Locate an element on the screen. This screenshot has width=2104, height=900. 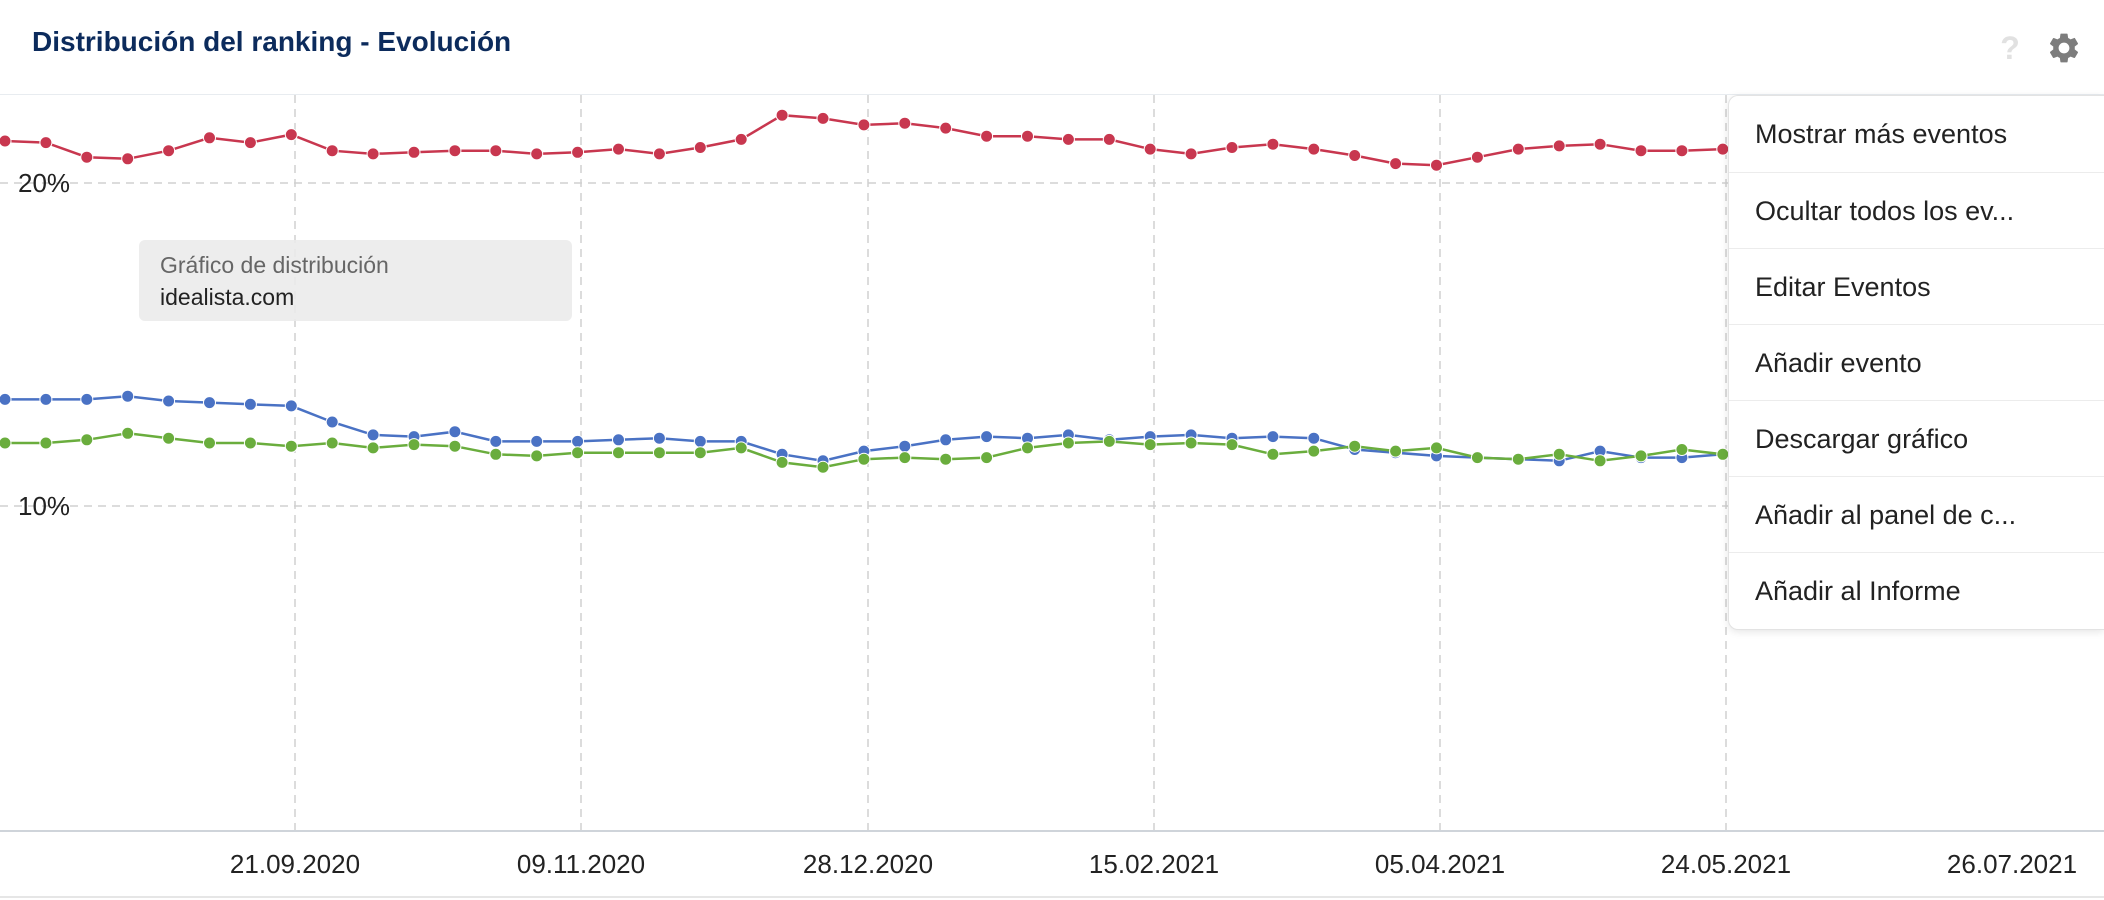
blue-series is located at coordinates (885, 428).